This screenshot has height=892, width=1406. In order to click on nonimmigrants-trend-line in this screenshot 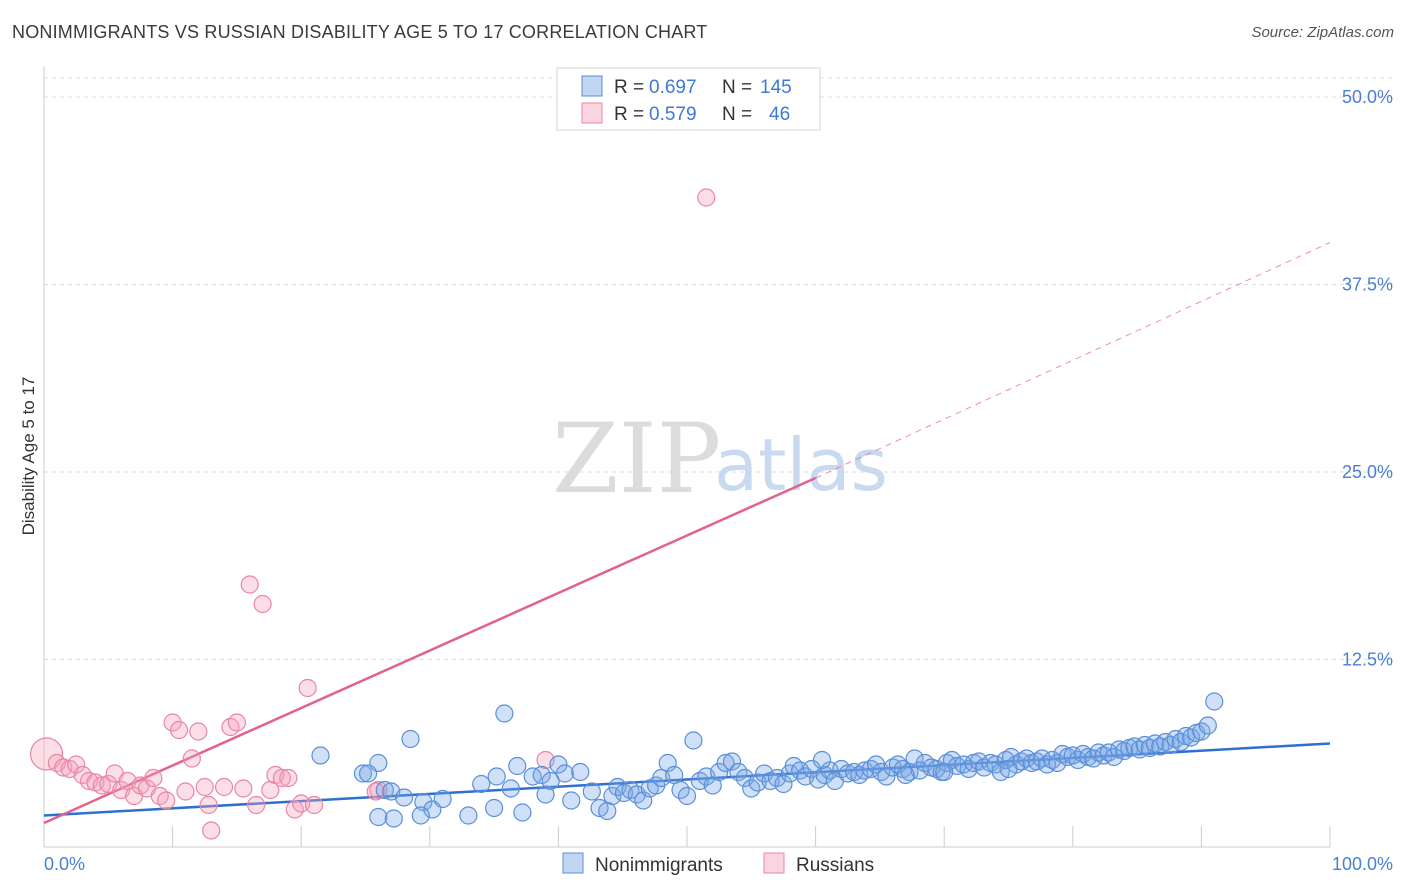, I will do `click(687, 779)`.